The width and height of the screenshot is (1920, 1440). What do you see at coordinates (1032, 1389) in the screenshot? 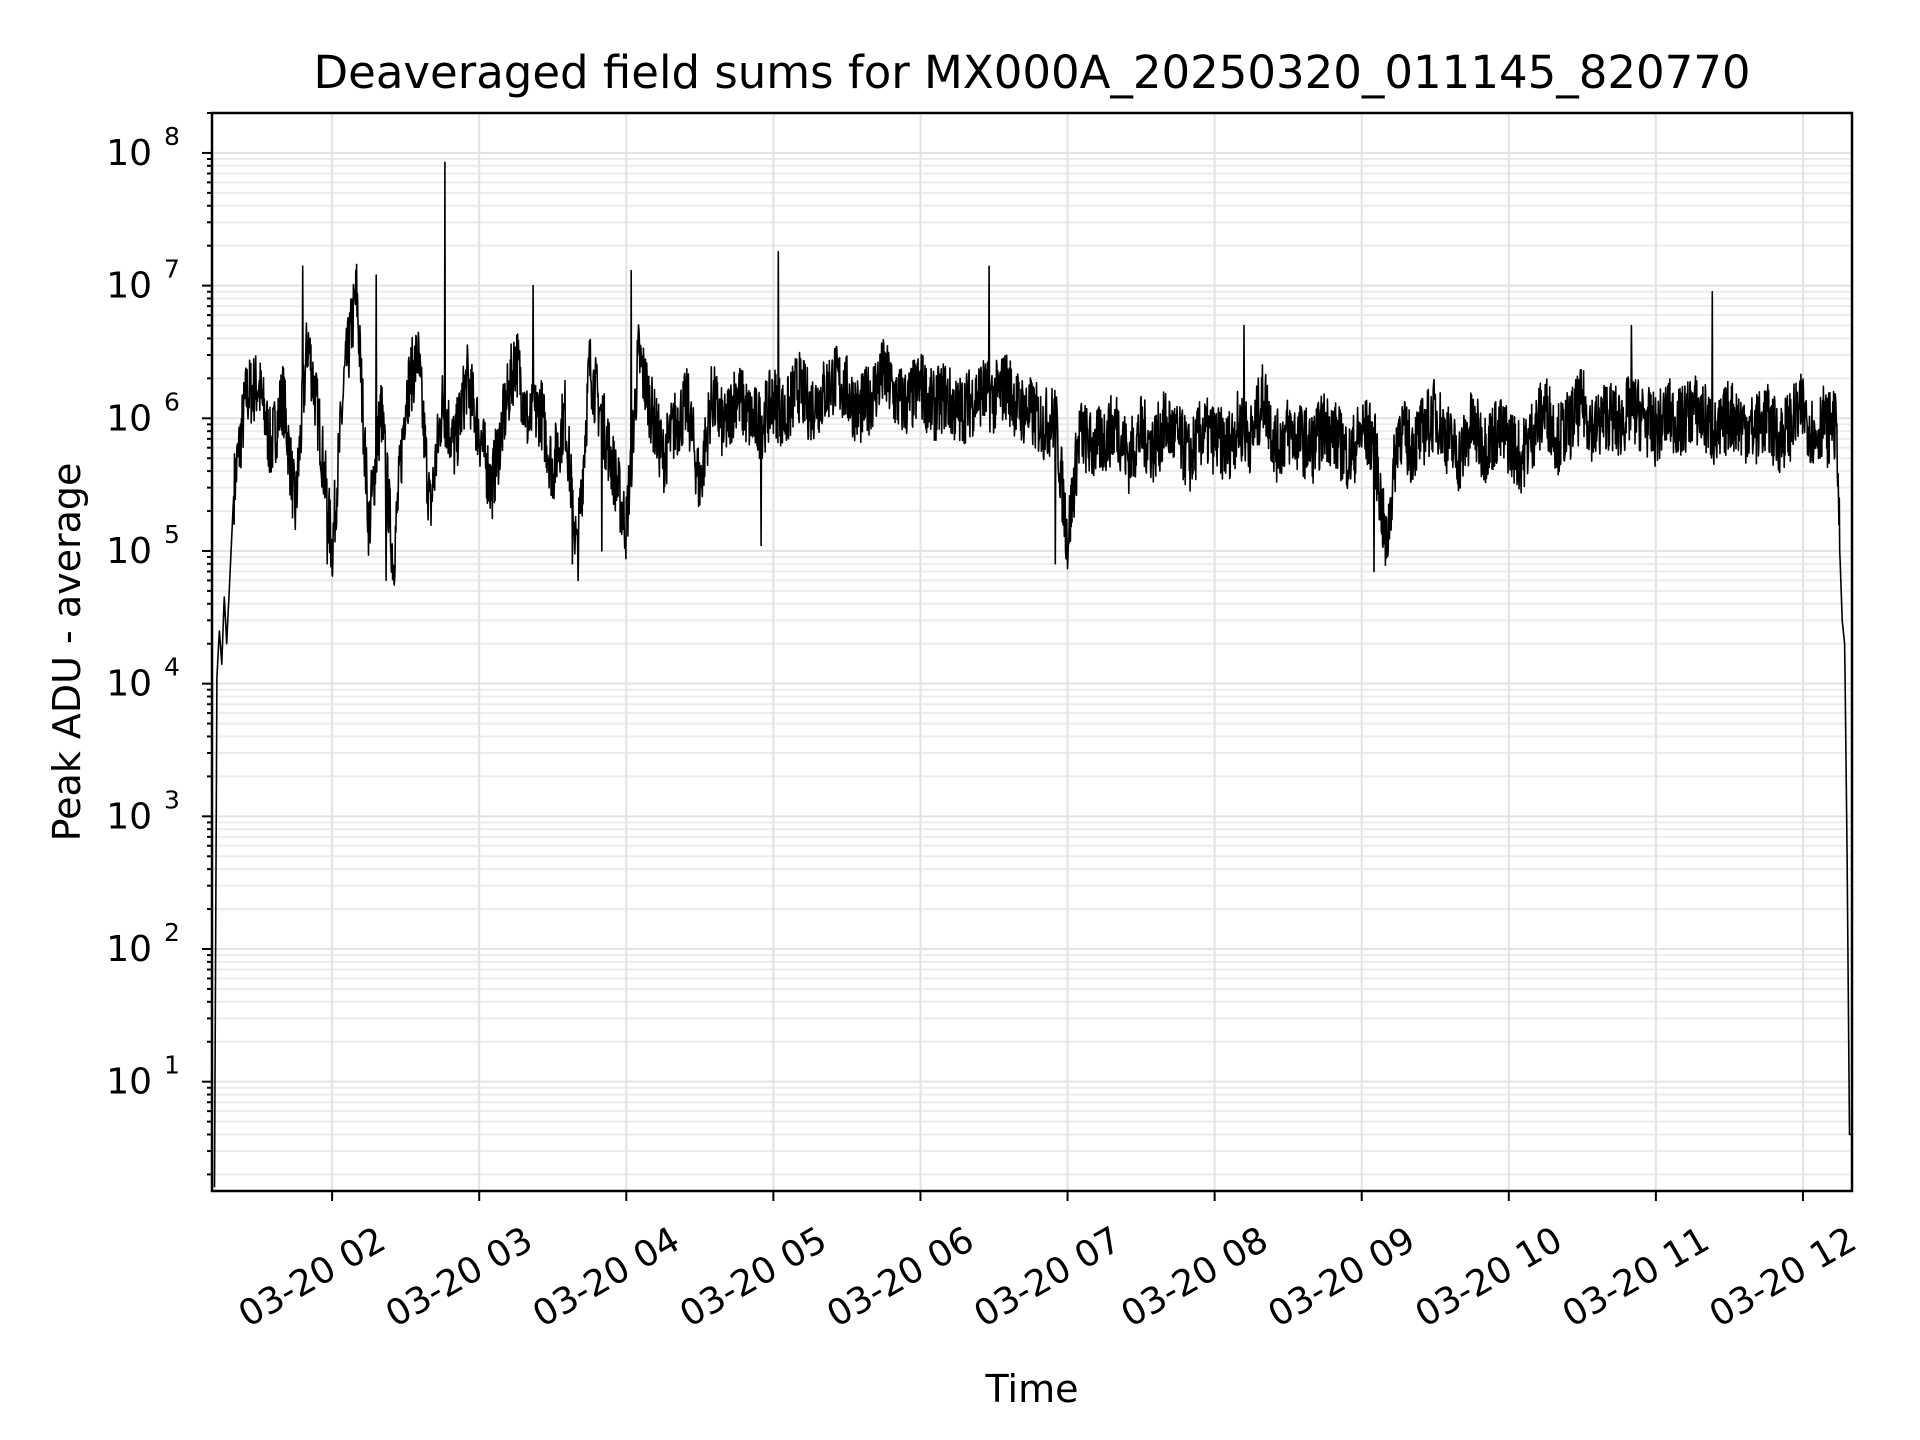
I see `x-axis-label: Time` at bounding box center [1032, 1389].